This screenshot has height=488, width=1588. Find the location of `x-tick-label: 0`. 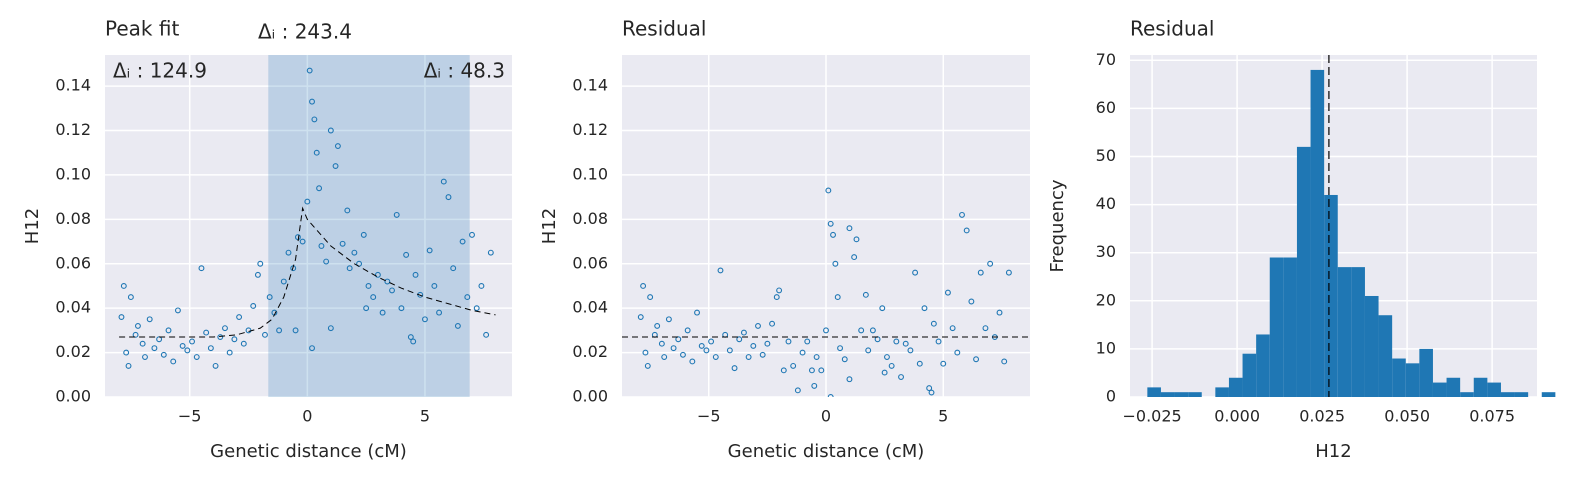

x-tick-label: 0 is located at coordinates (826, 416).